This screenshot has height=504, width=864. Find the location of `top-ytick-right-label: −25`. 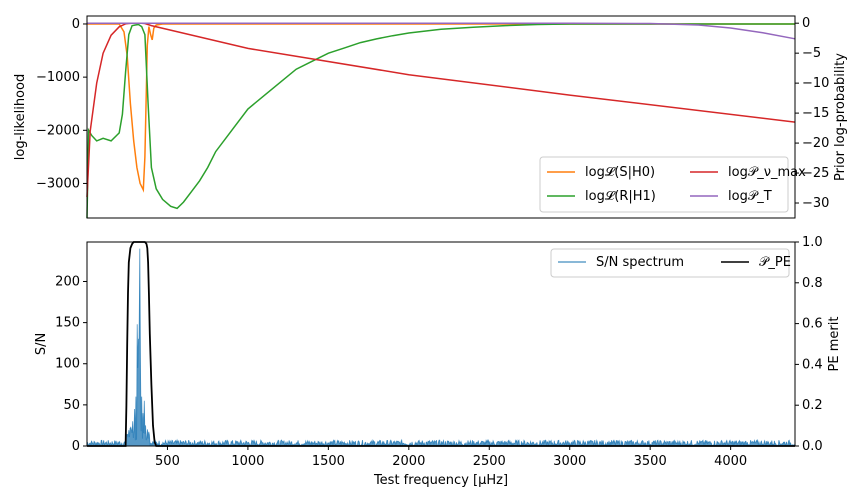

top-ytick-right-label: −25 is located at coordinates (815, 173).